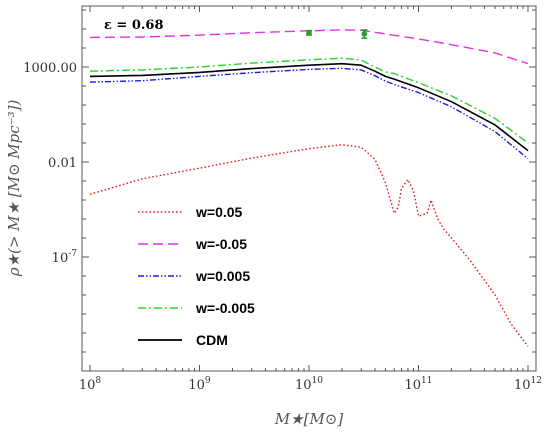 This screenshot has height=436, width=545. I want to click on y-tick-label: 1000.00, so click(50, 68).